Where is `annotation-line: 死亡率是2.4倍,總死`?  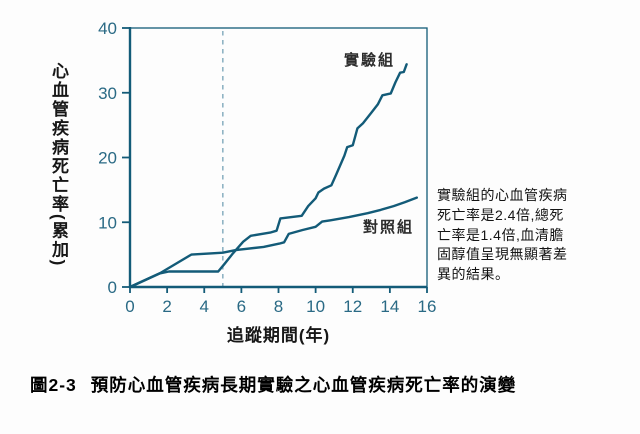 annotation-line: 死亡率是2.4倍,總死 is located at coordinates (500, 214).